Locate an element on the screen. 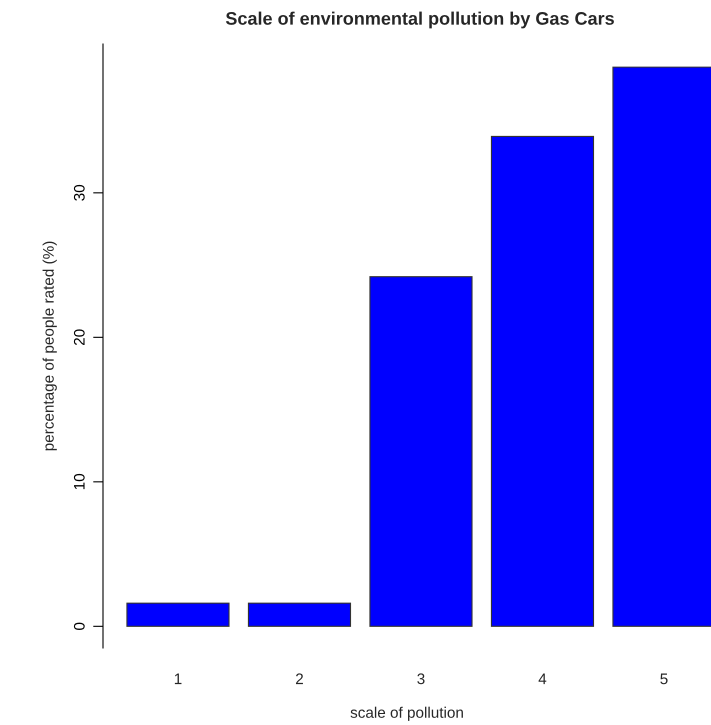  x-tick-label: 1 is located at coordinates (178, 679).